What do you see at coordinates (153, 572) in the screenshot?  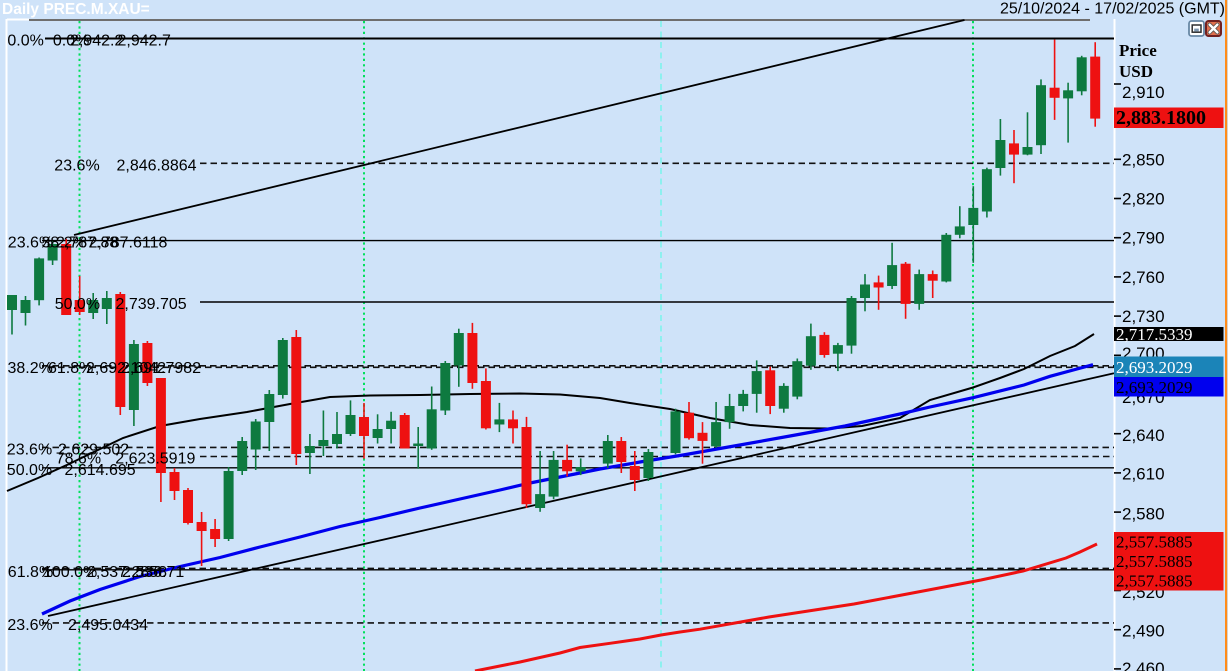 I see `svg-text: 2,536.71` at bounding box center [153, 572].